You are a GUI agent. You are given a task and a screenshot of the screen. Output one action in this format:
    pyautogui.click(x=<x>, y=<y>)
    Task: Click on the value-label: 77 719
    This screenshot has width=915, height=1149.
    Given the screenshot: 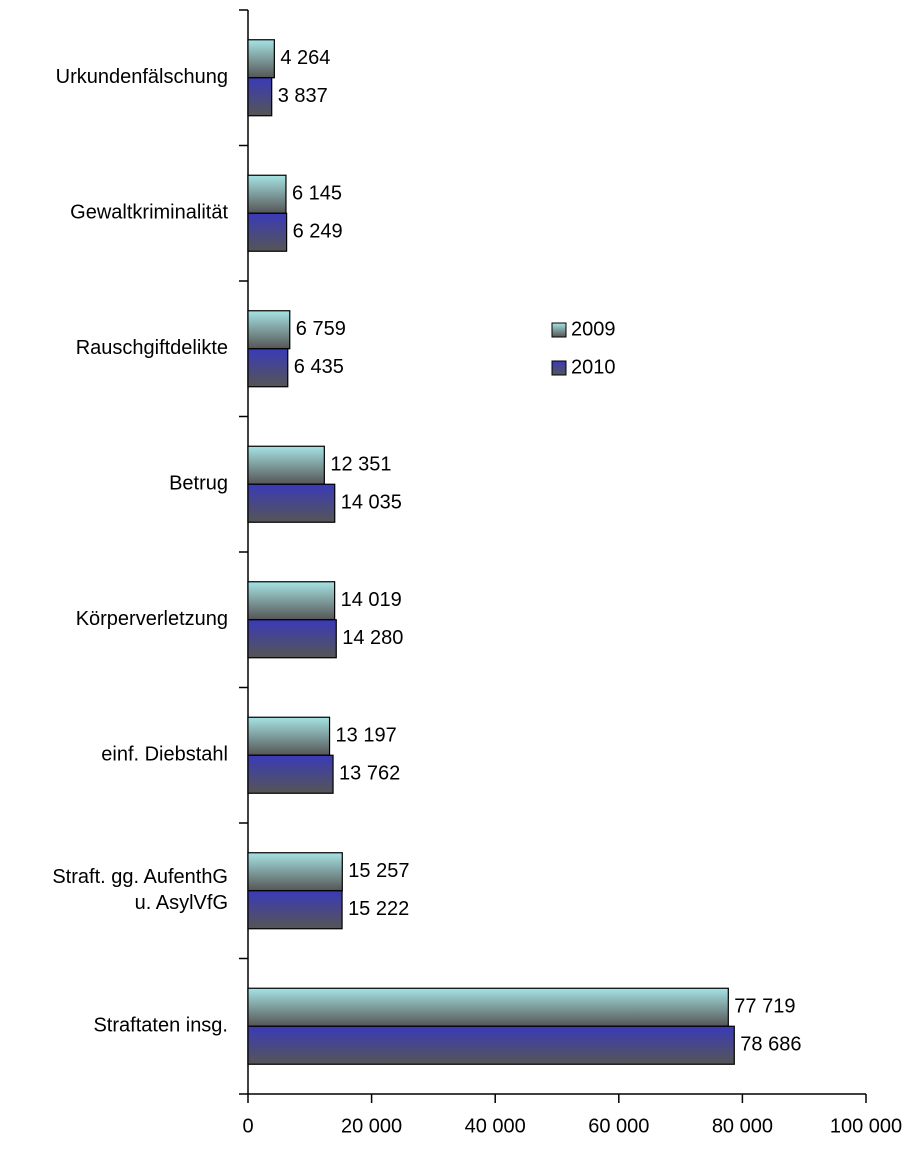 What is the action you would take?
    pyautogui.click(x=764, y=1007)
    